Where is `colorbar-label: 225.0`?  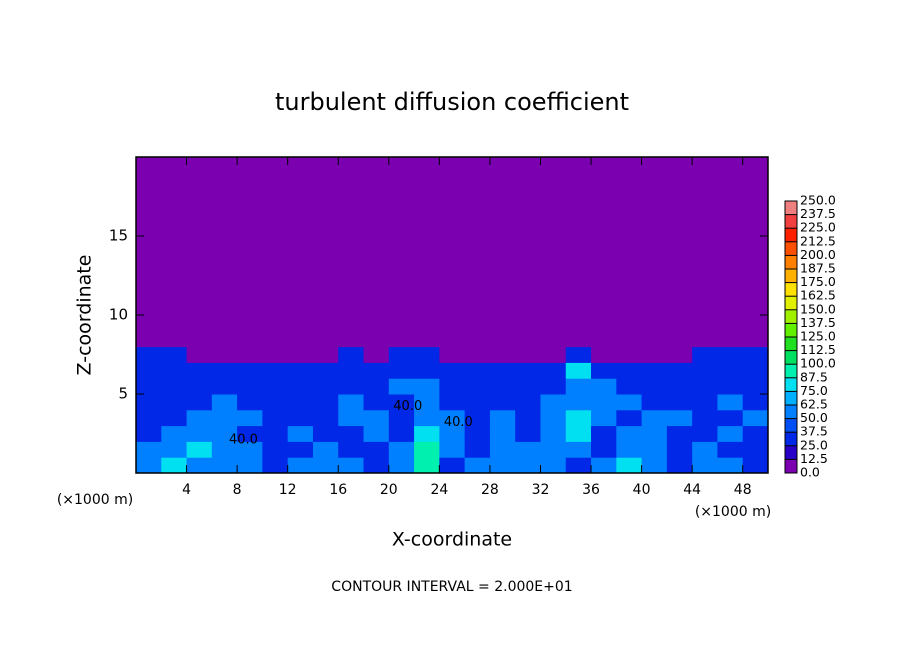
colorbar-label: 225.0 is located at coordinates (818, 227).